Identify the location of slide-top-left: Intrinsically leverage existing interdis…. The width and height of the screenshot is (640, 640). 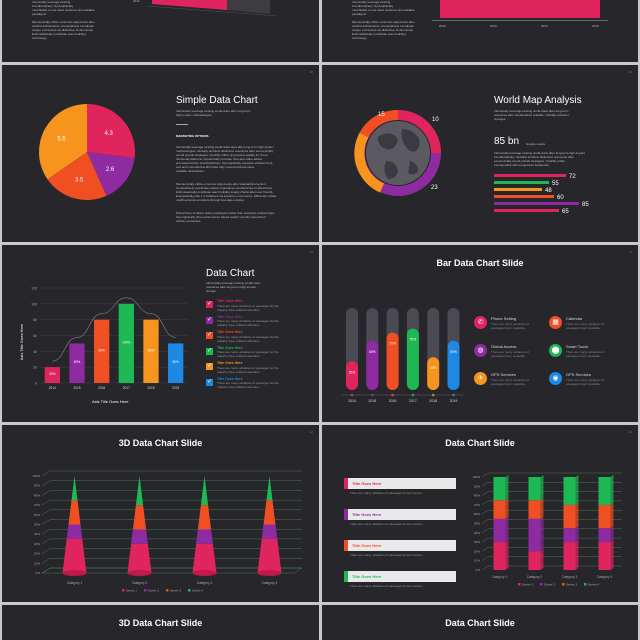
(160, 31).